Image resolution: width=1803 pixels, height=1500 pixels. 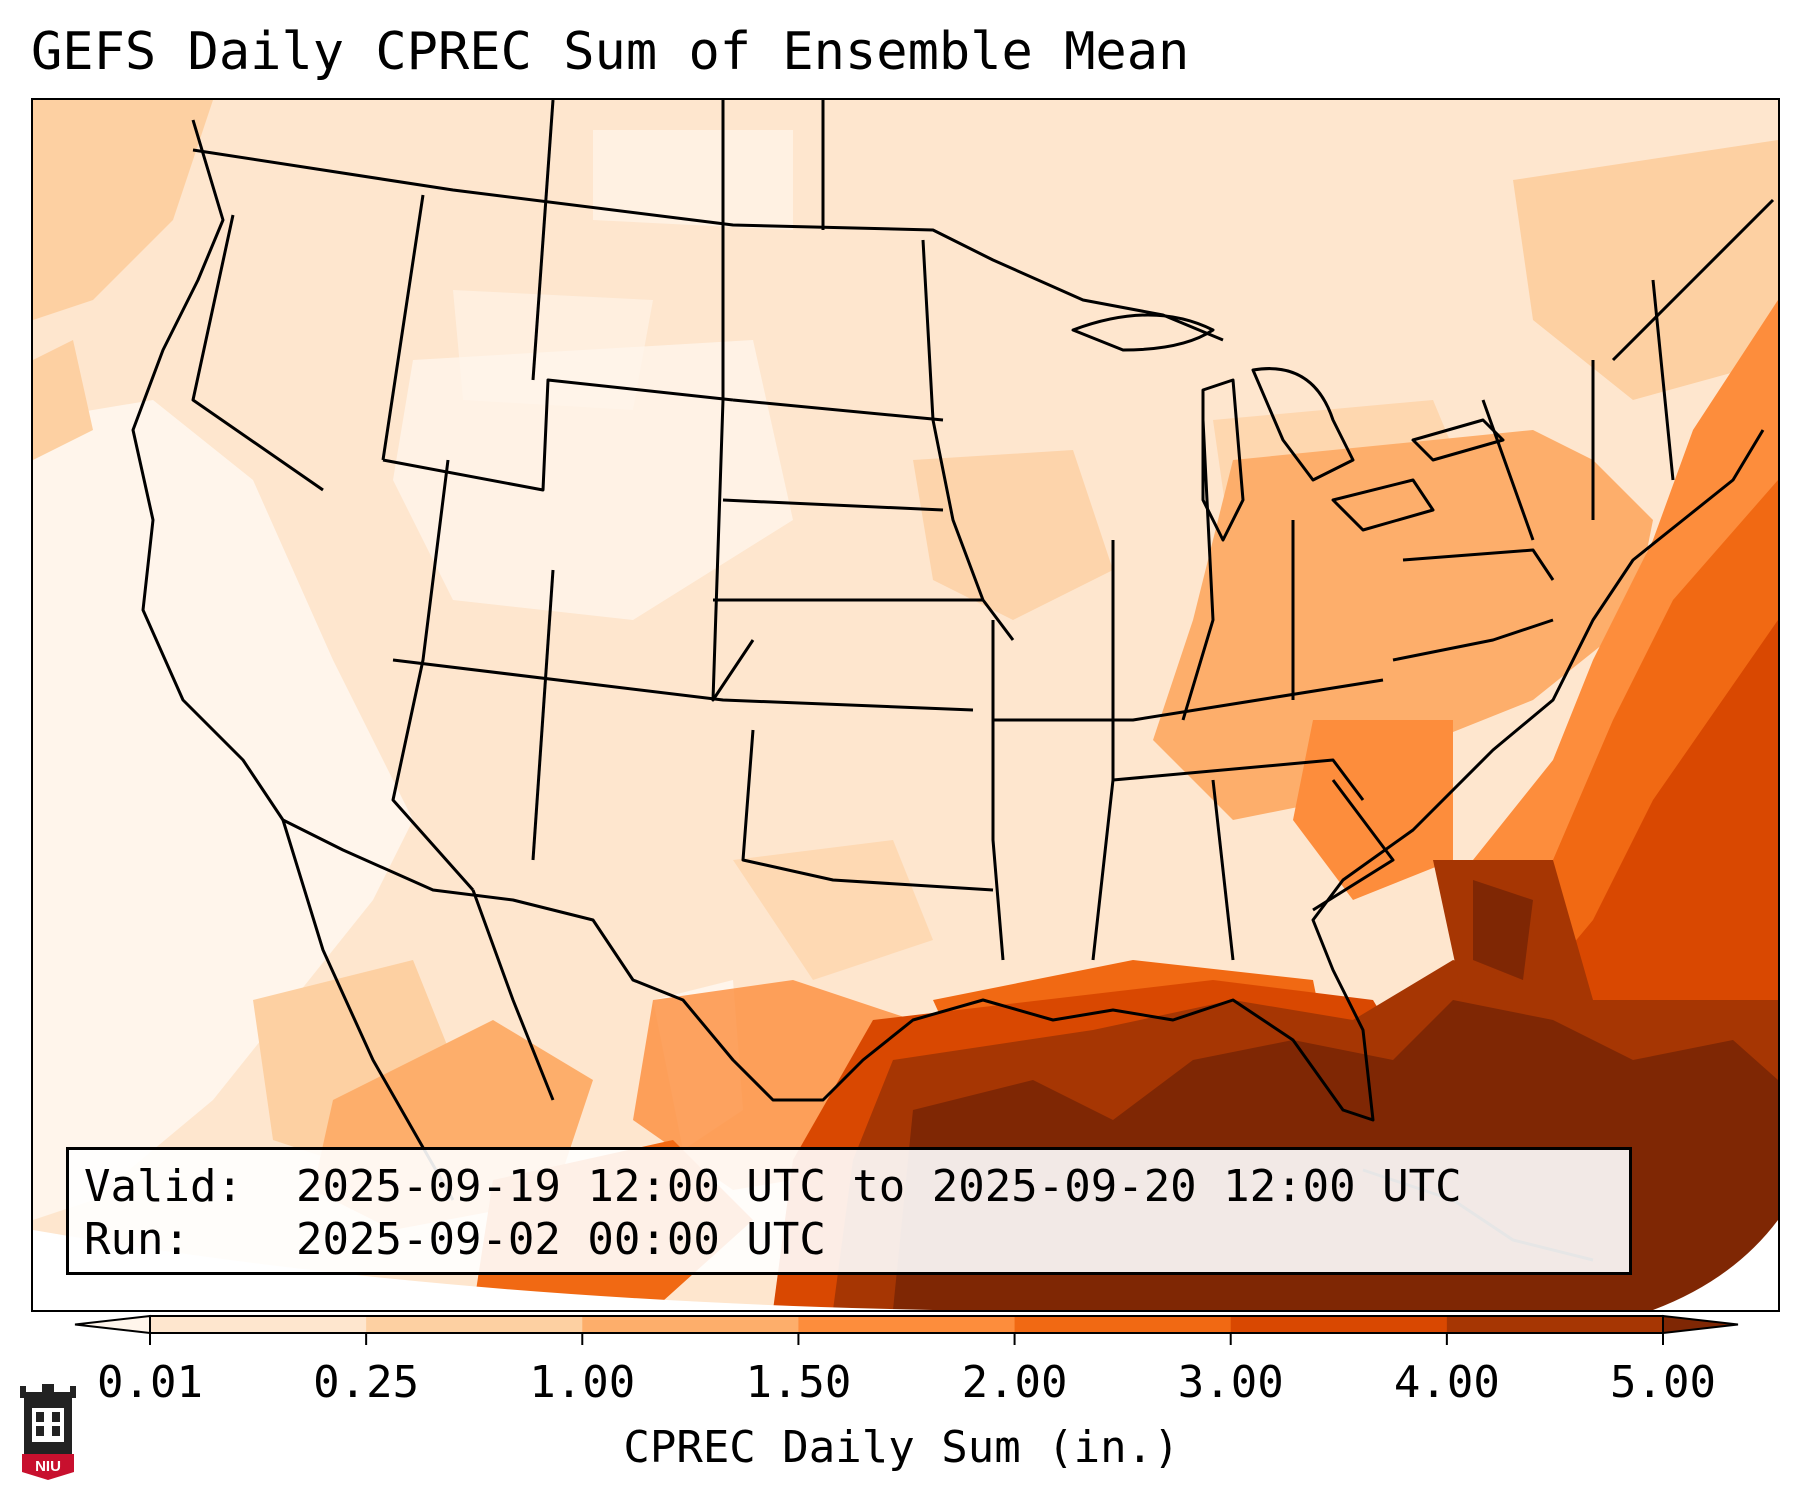 What do you see at coordinates (163, 1186) in the screenshot?
I see `valid-label: Valid:` at bounding box center [163, 1186].